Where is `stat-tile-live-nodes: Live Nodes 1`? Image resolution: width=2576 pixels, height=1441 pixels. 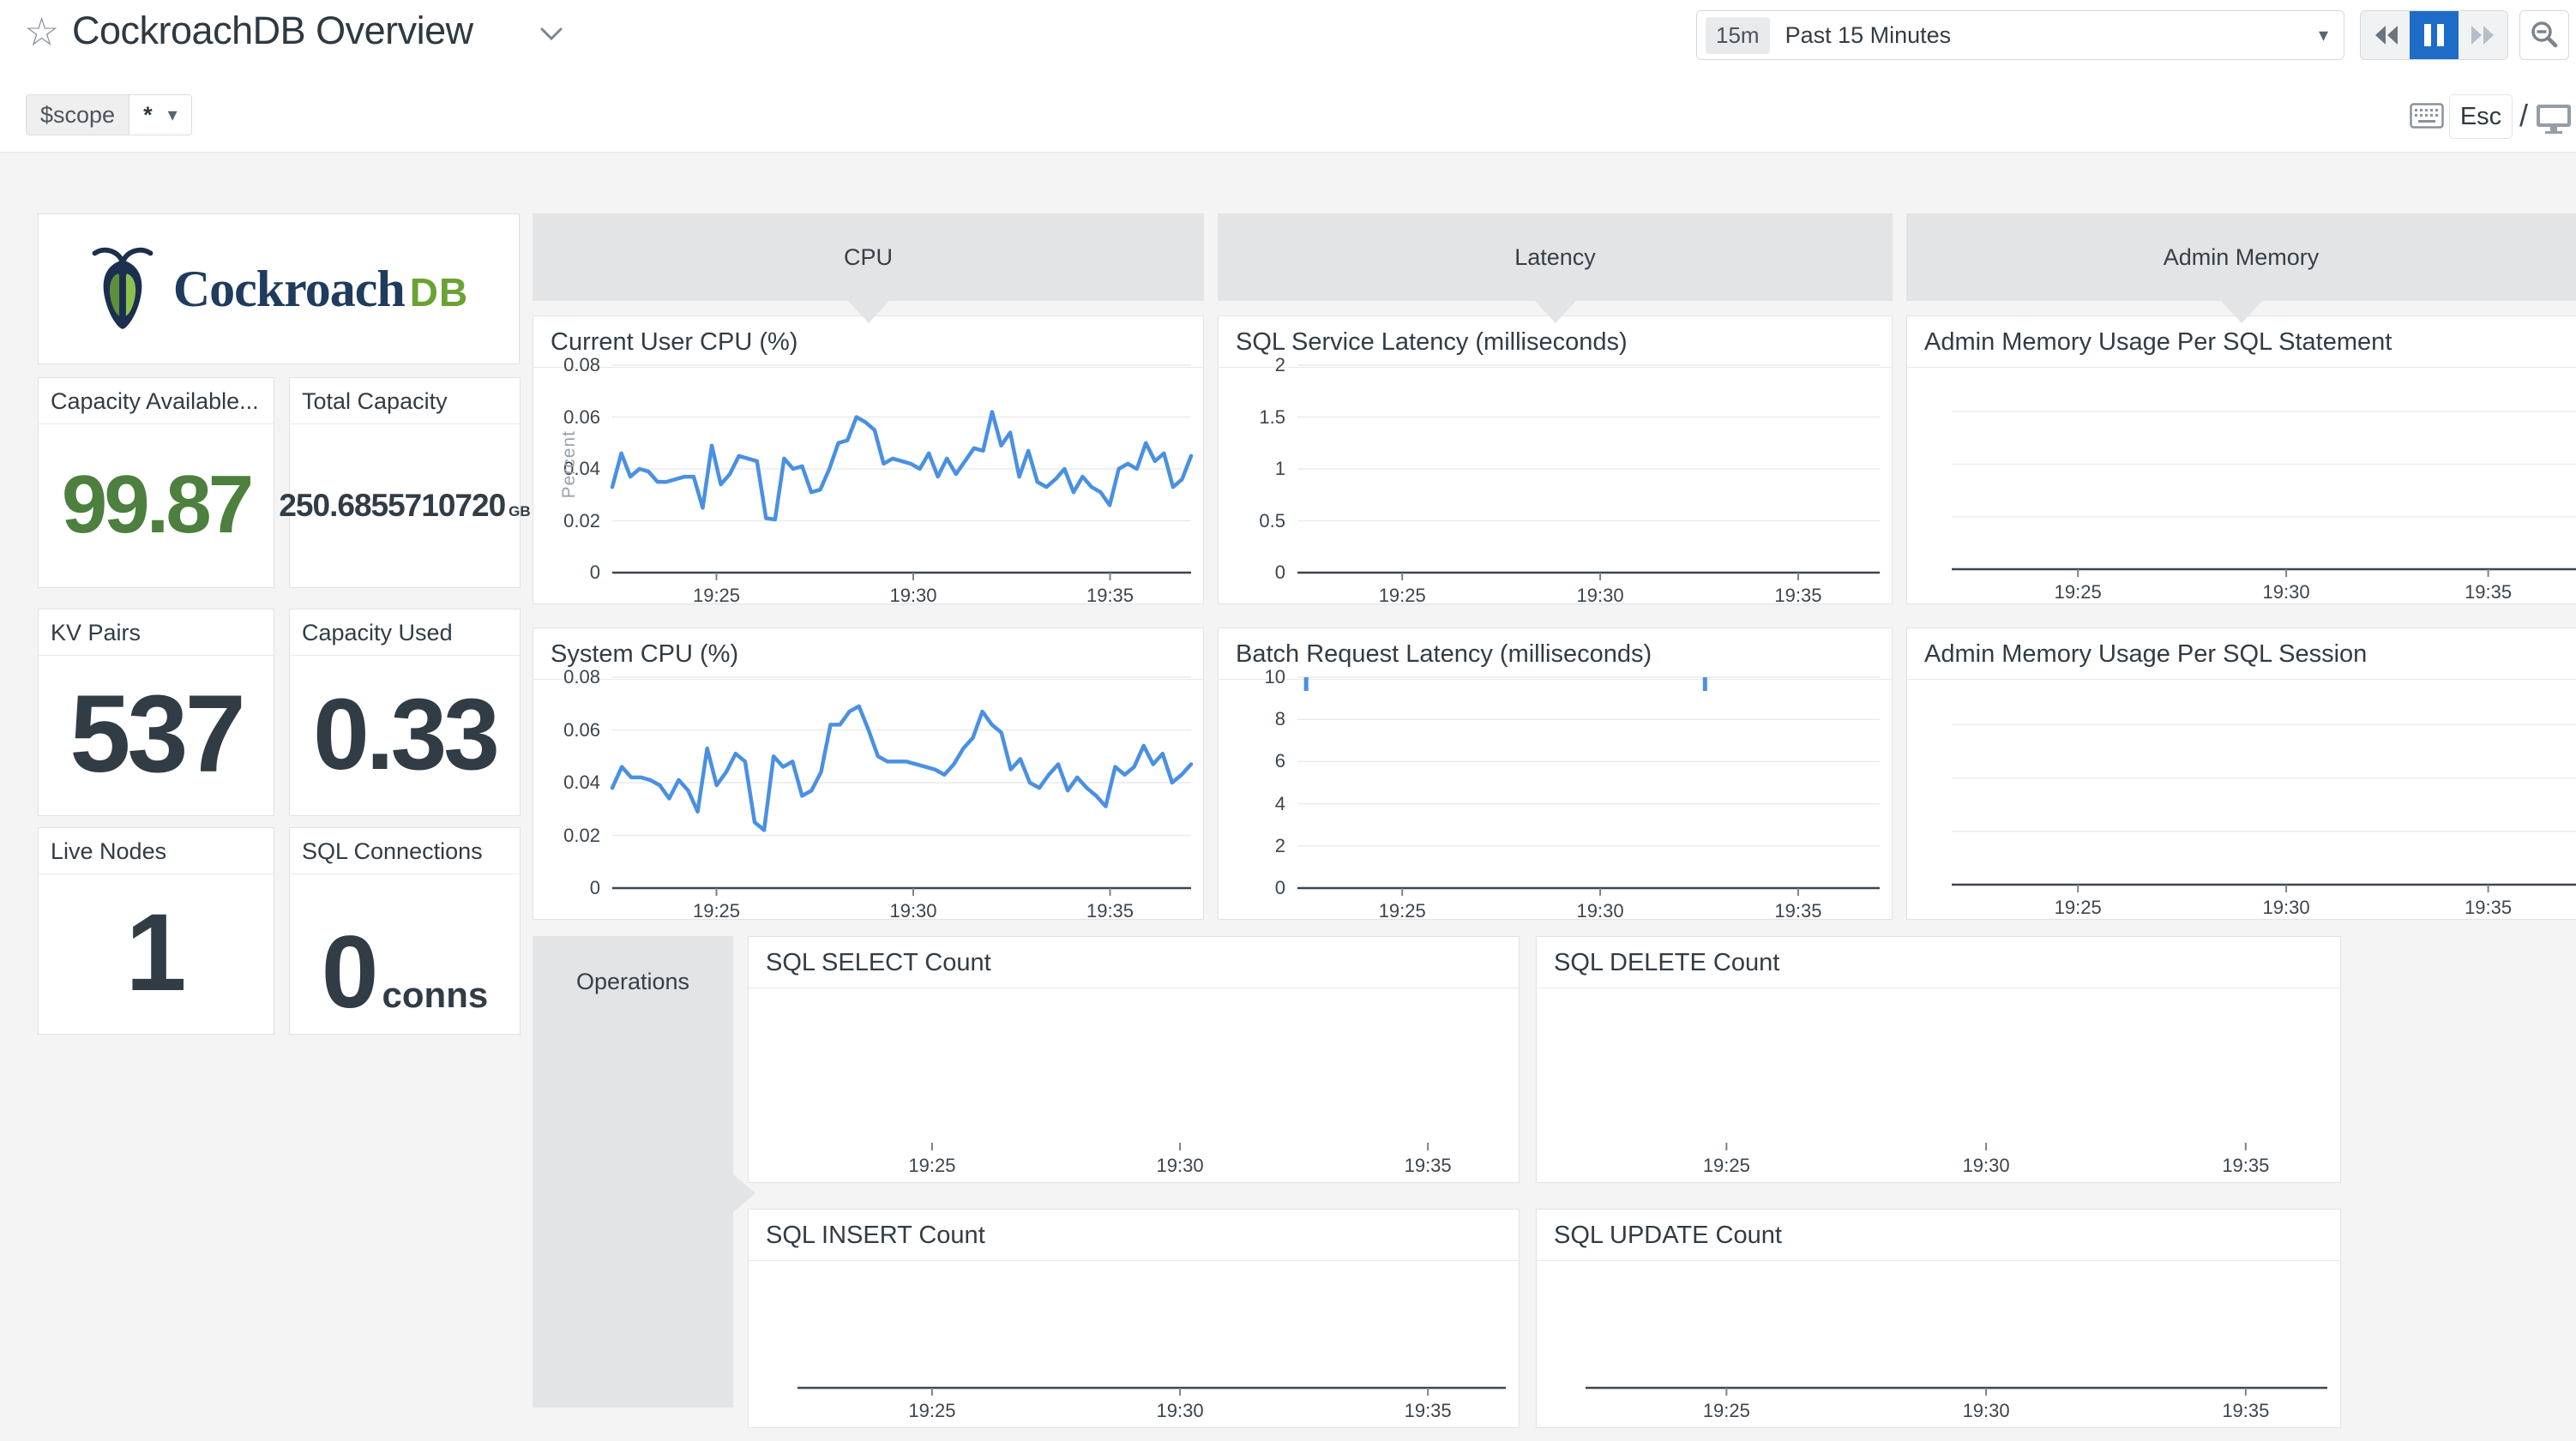
stat-tile-live-nodes: Live Nodes 1 is located at coordinates (156, 931).